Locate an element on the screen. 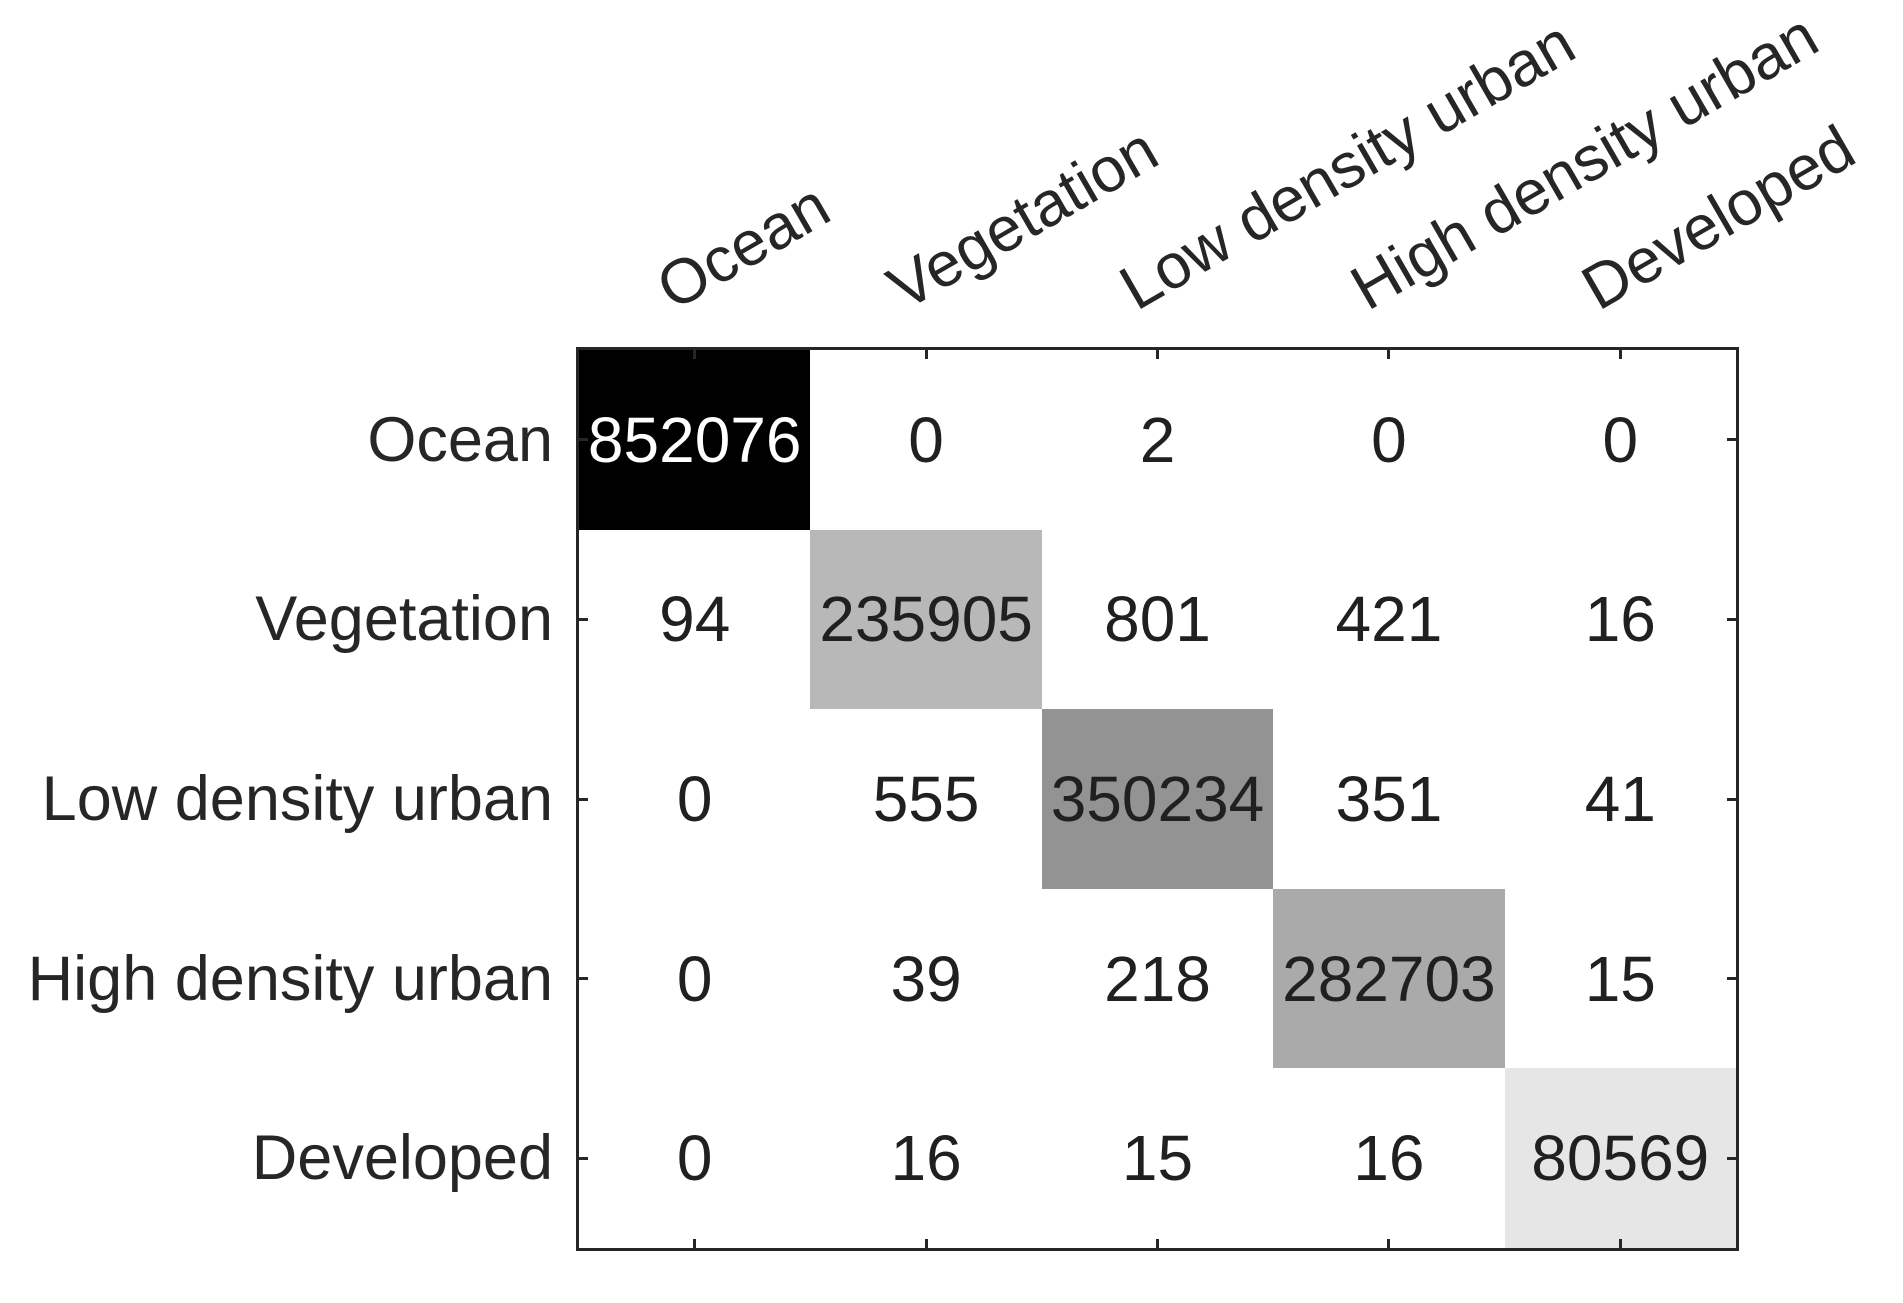  matrix-cell: 218 is located at coordinates (1157, 978).